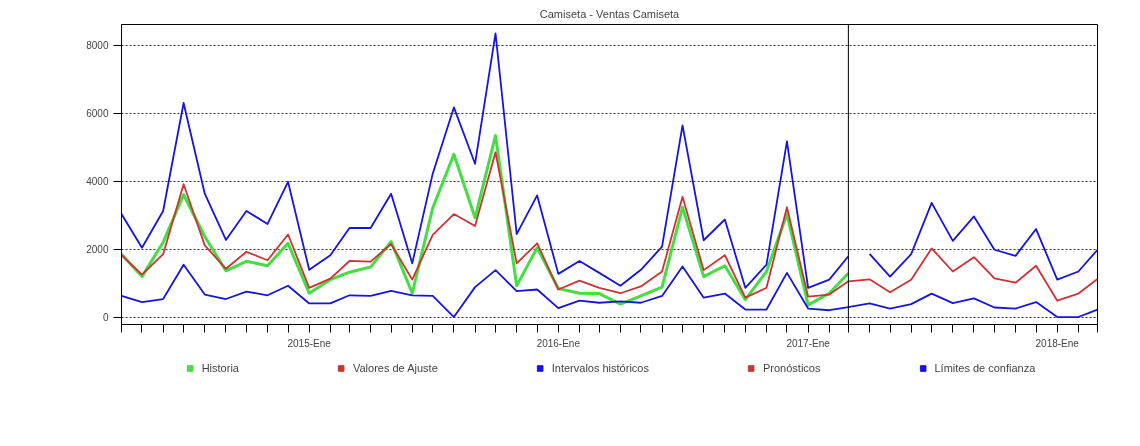 The image size is (1140, 446). Describe the element at coordinates (105, 318) in the screenshot. I see `y-tick-label: 0` at that location.